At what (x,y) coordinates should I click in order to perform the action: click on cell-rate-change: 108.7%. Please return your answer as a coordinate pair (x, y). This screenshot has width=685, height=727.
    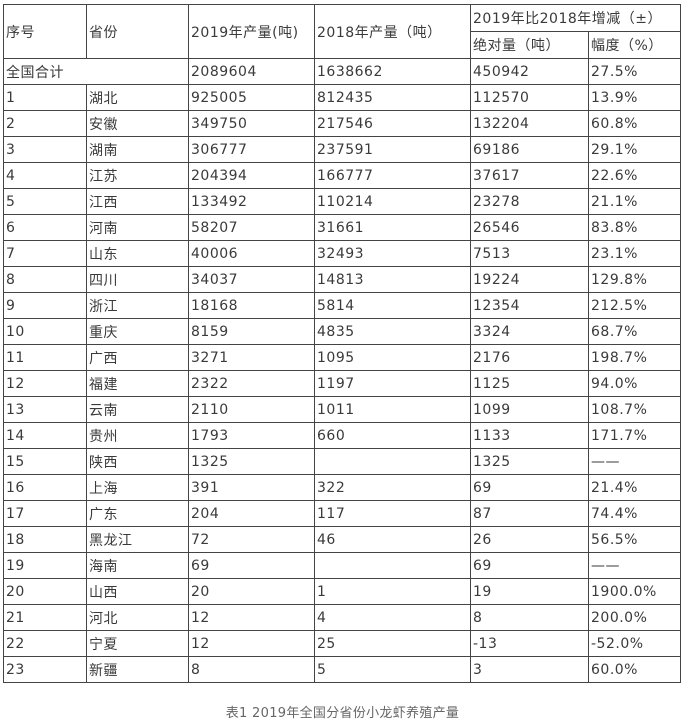
    Looking at the image, I should click on (634, 409).